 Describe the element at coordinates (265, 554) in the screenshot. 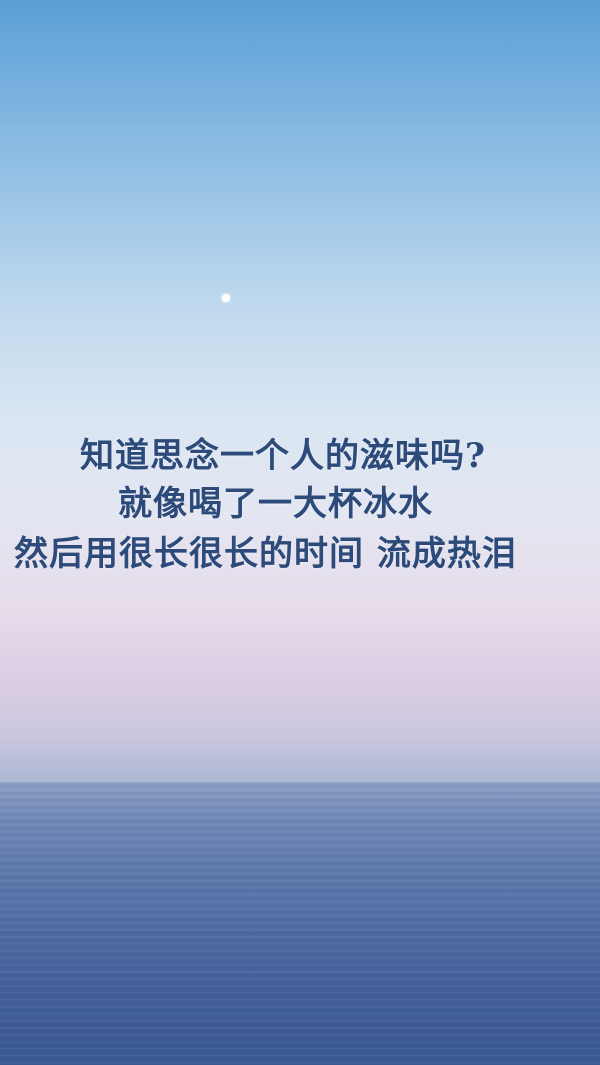

I see `quote-line-3: 然后用很长很长的时间 流成热泪` at that location.